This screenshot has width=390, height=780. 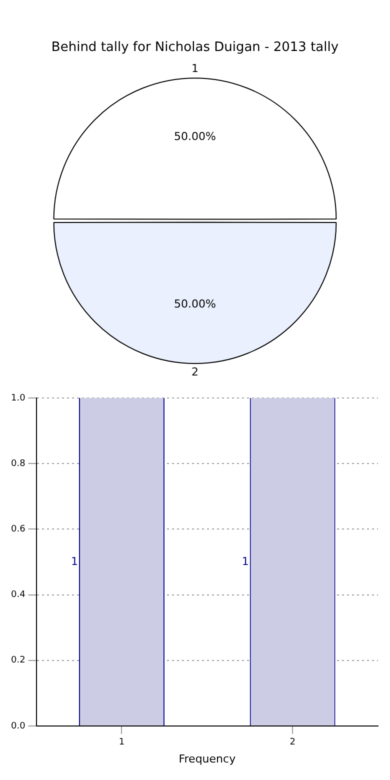 What do you see at coordinates (195, 371) in the screenshot?
I see `slice-label: 2` at bounding box center [195, 371].